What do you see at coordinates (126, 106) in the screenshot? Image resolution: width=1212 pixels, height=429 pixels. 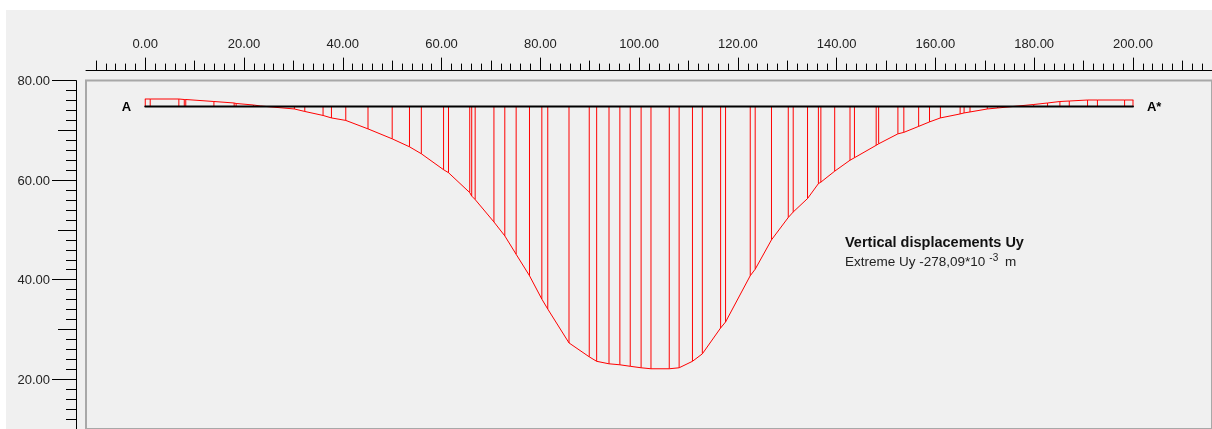 I see `annotation: A` at bounding box center [126, 106].